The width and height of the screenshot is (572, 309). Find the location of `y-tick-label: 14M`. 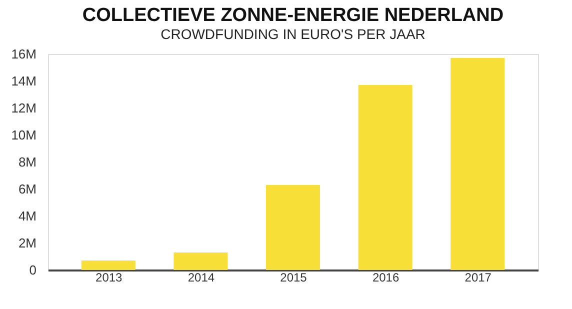

y-tick-label: 14M is located at coordinates (23, 81).